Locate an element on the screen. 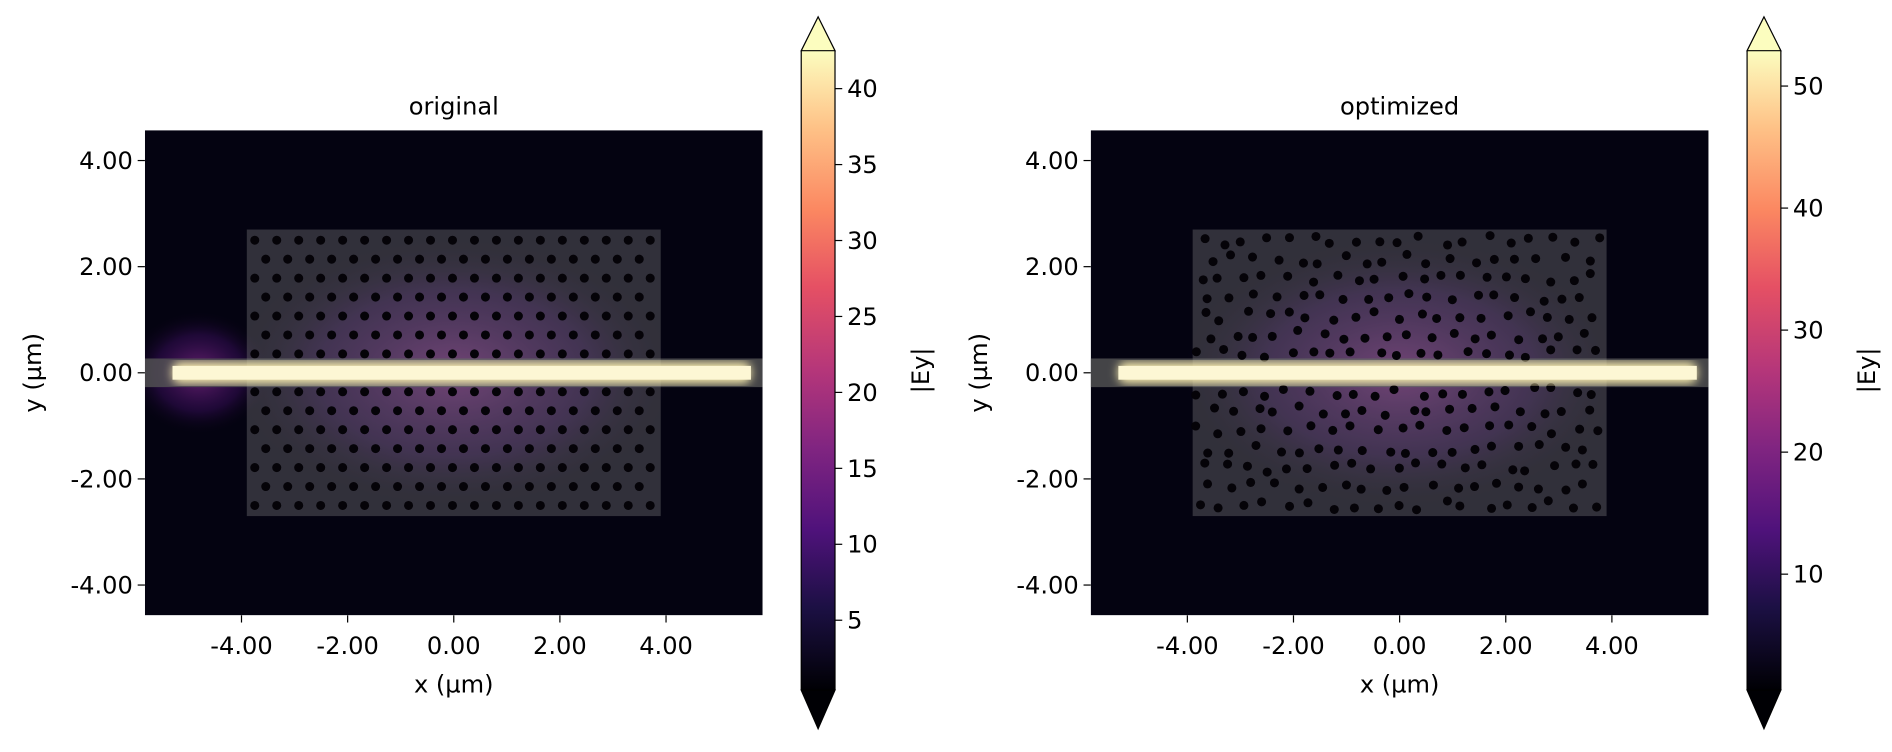 The image size is (1892, 752). y-tick-label: 4.00 is located at coordinates (1052, 161).